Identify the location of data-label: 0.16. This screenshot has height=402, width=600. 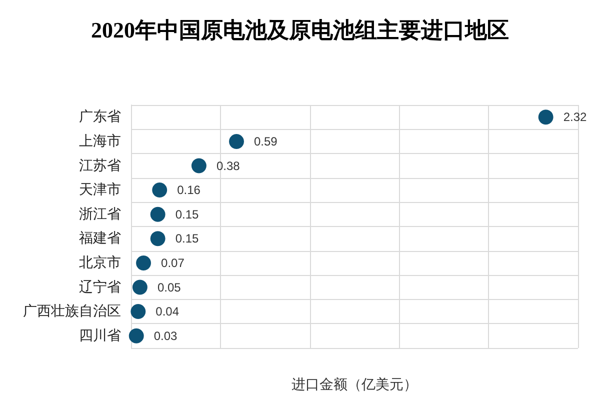
(189, 190).